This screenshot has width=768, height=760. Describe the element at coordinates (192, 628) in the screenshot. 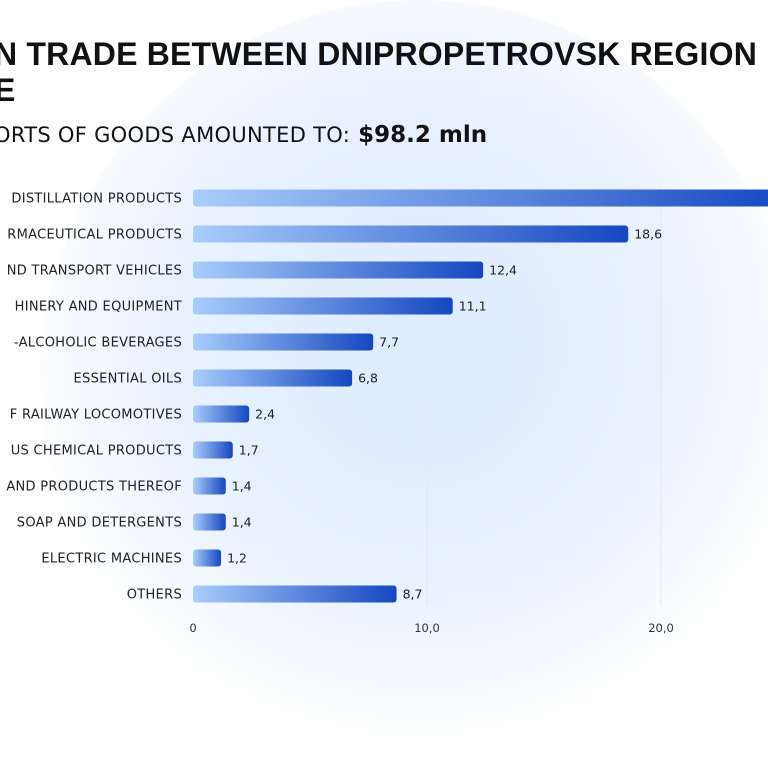

I see `x-tick-label: 0` at that location.